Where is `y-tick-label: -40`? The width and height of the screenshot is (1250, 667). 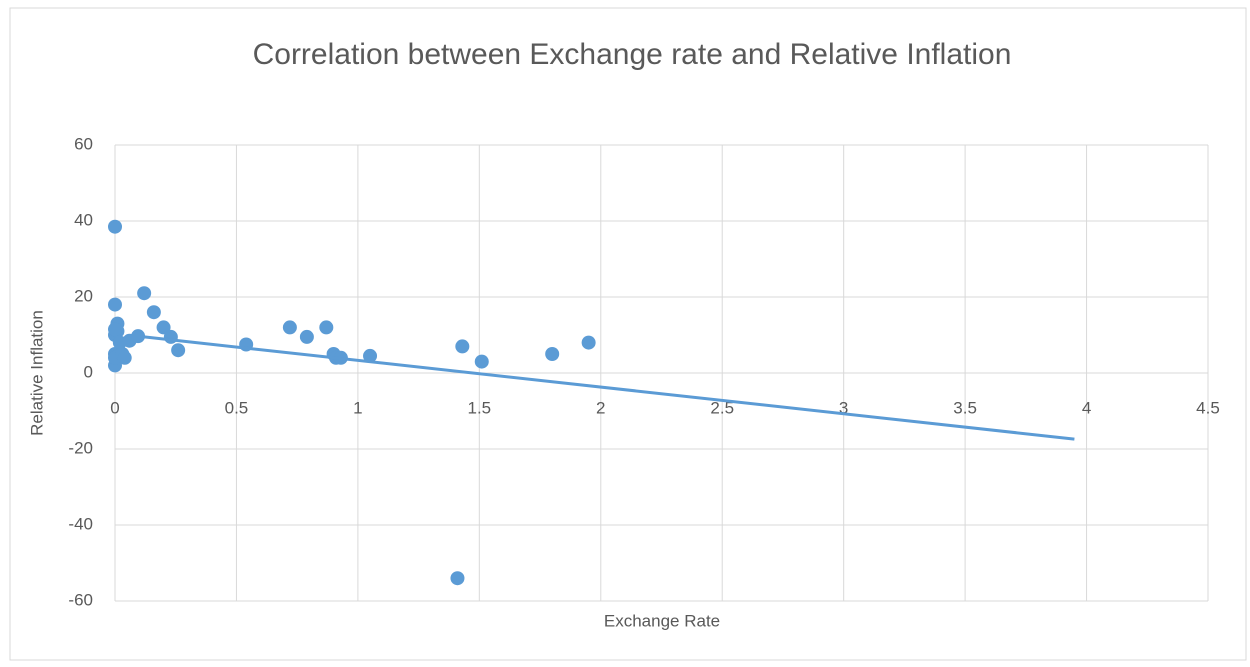 y-tick-label: -40 is located at coordinates (80, 523).